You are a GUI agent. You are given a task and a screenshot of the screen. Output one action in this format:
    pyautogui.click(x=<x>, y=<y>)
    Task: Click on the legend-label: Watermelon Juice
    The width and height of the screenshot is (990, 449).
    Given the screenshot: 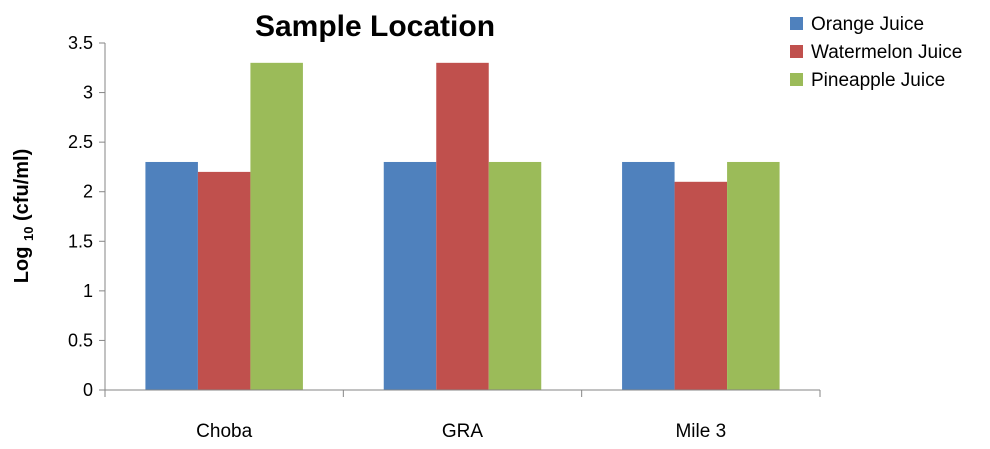 What is the action you would take?
    pyautogui.click(x=886, y=52)
    